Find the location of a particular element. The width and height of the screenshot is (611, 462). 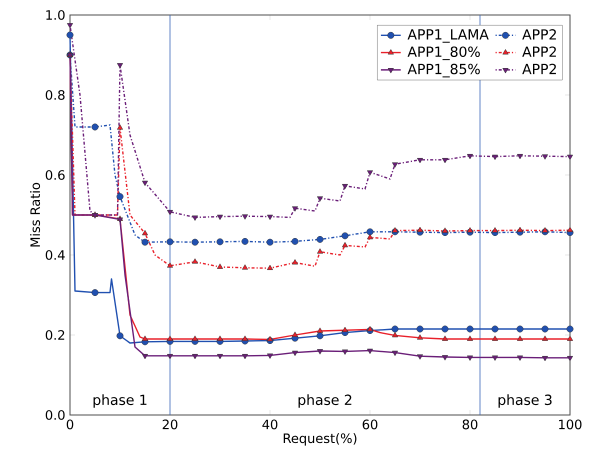

annotation: phase 3 is located at coordinates (525, 401).